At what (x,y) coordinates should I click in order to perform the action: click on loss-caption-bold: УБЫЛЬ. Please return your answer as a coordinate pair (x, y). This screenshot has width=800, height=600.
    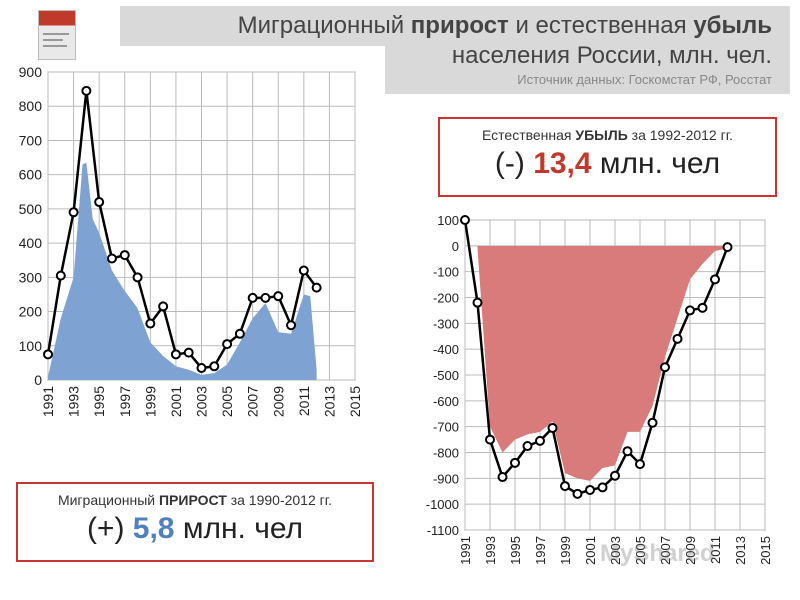
    Looking at the image, I should click on (601, 135).